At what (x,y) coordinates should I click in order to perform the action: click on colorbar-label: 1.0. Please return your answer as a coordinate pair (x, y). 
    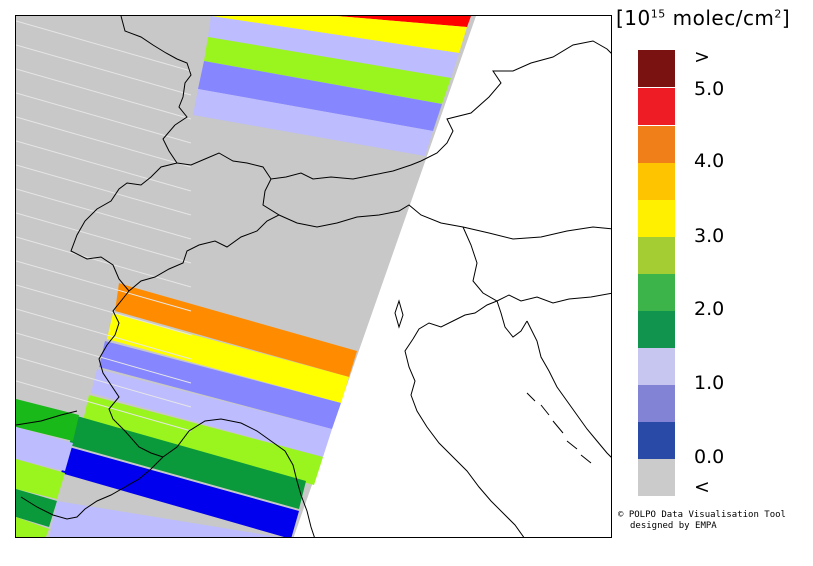
    Looking at the image, I should click on (709, 383).